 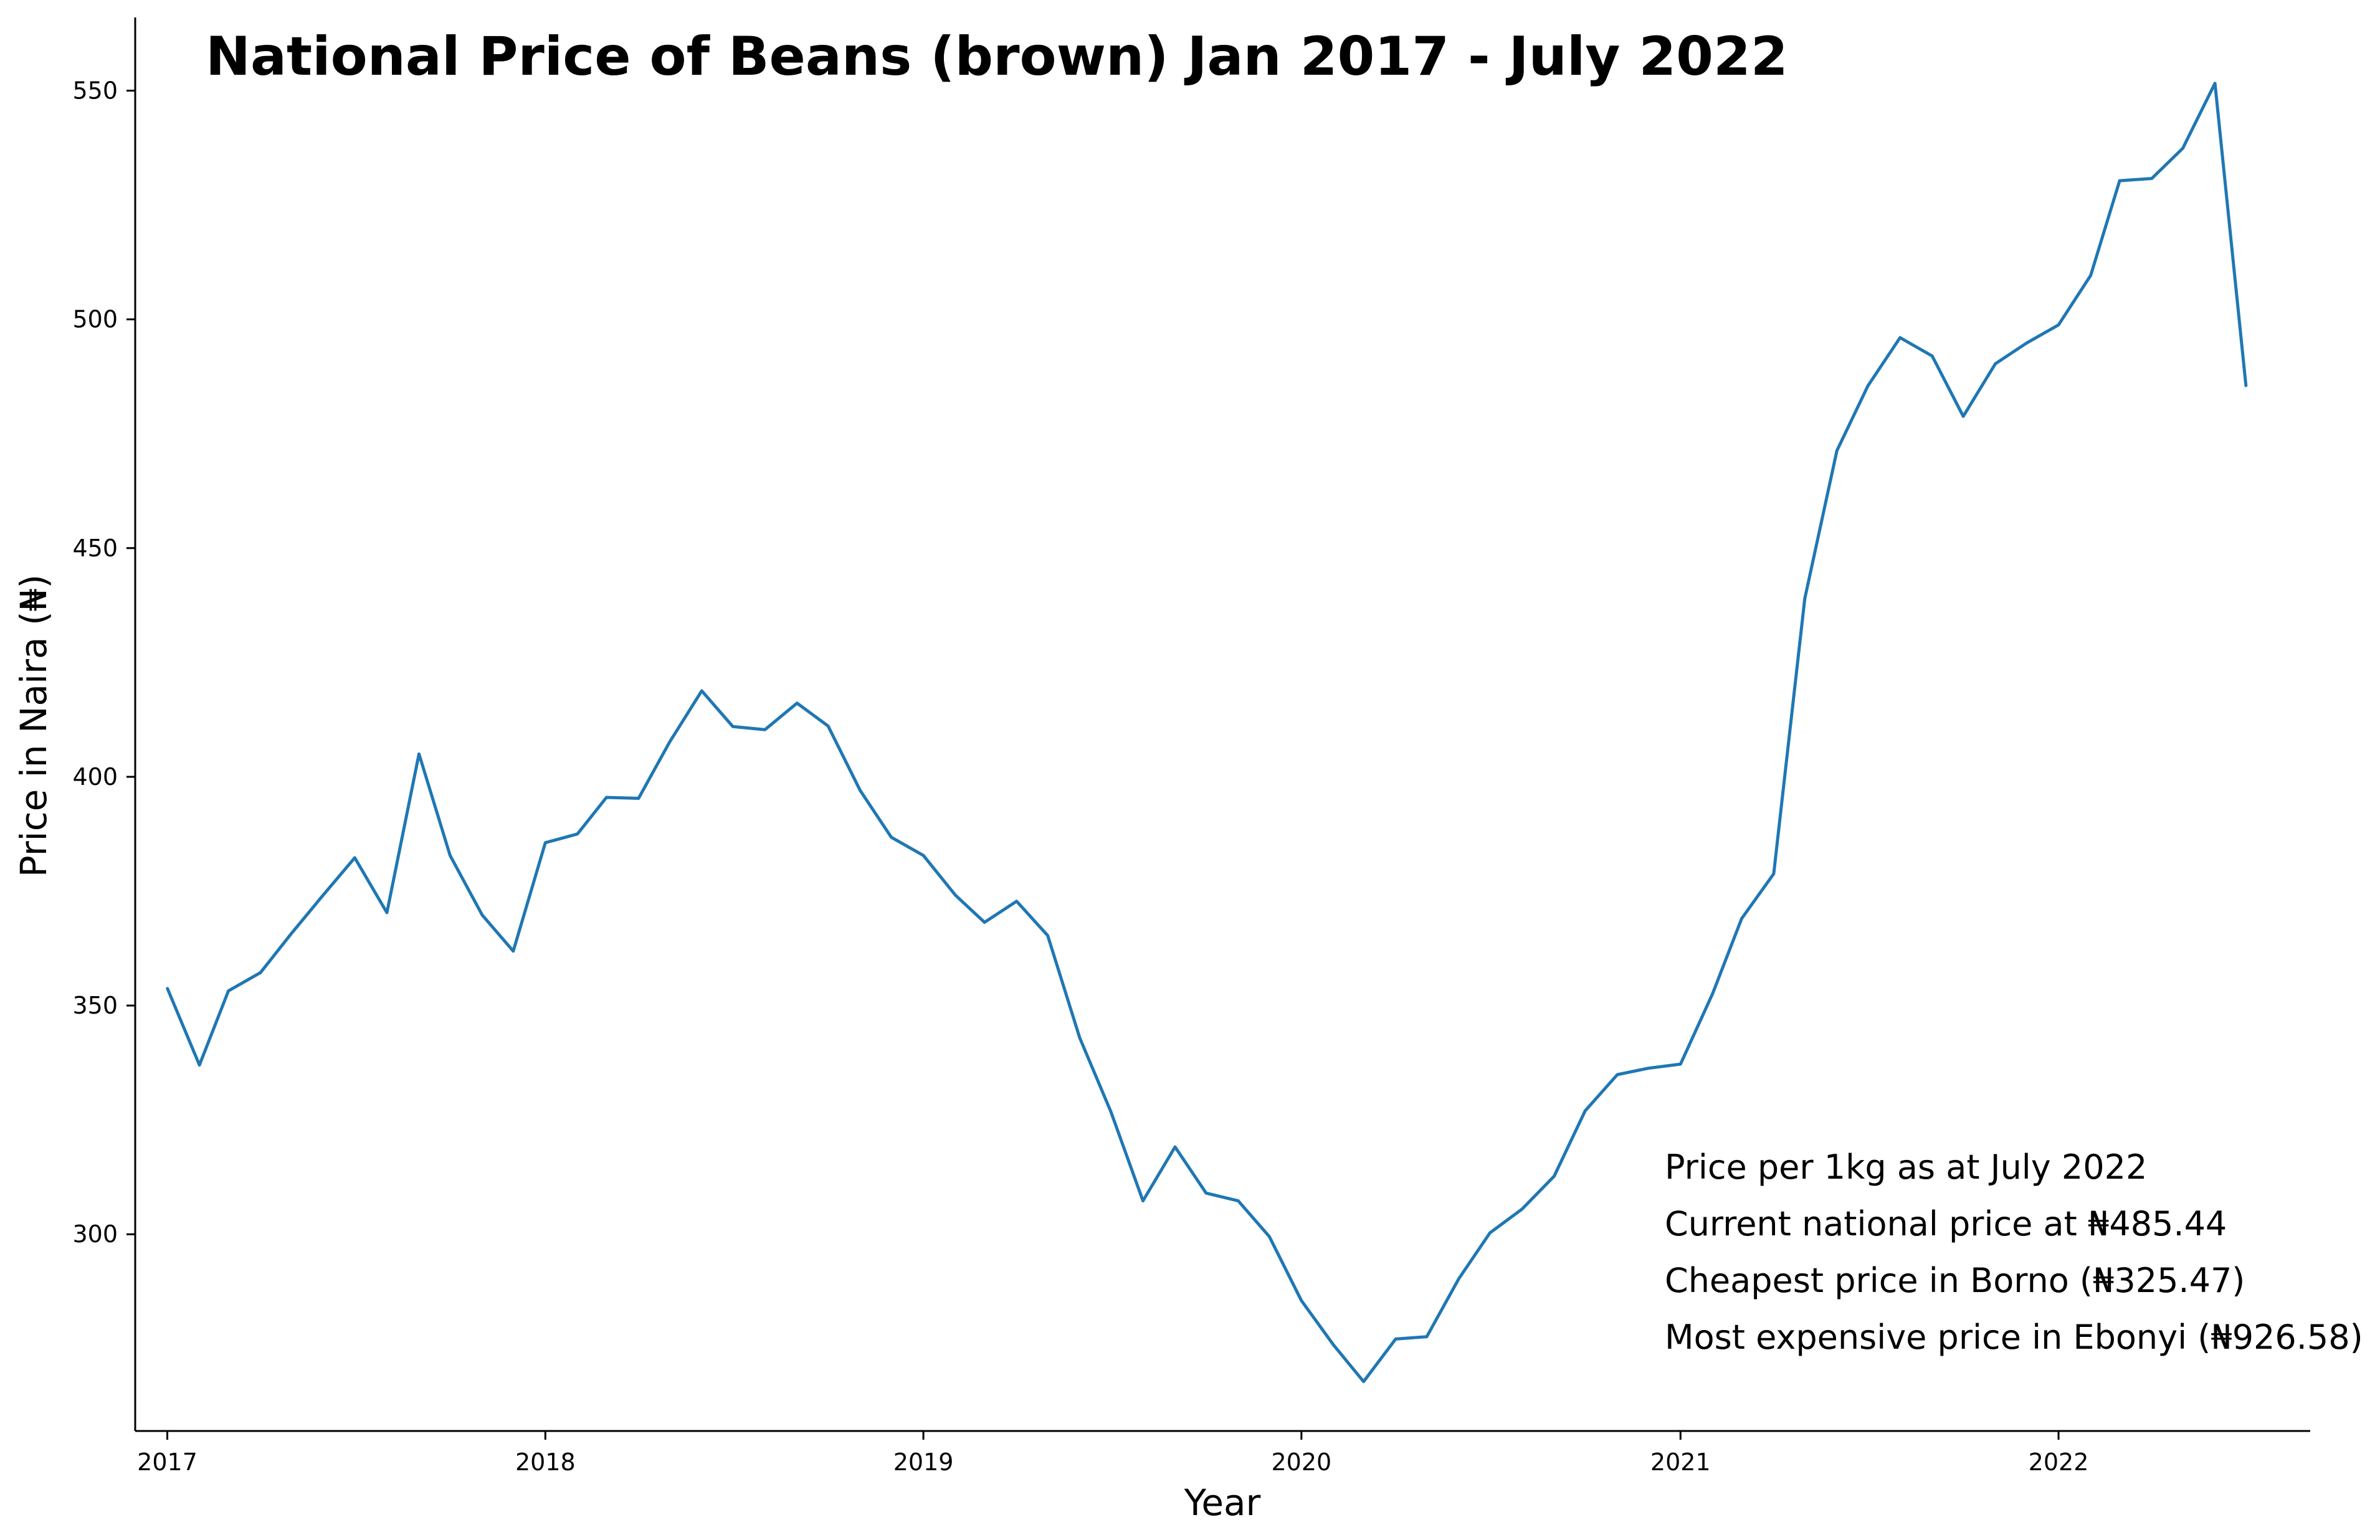 I want to click on annotation-price-basis: Price per 1kg as at July 2022, so click(x=1906, y=1167).